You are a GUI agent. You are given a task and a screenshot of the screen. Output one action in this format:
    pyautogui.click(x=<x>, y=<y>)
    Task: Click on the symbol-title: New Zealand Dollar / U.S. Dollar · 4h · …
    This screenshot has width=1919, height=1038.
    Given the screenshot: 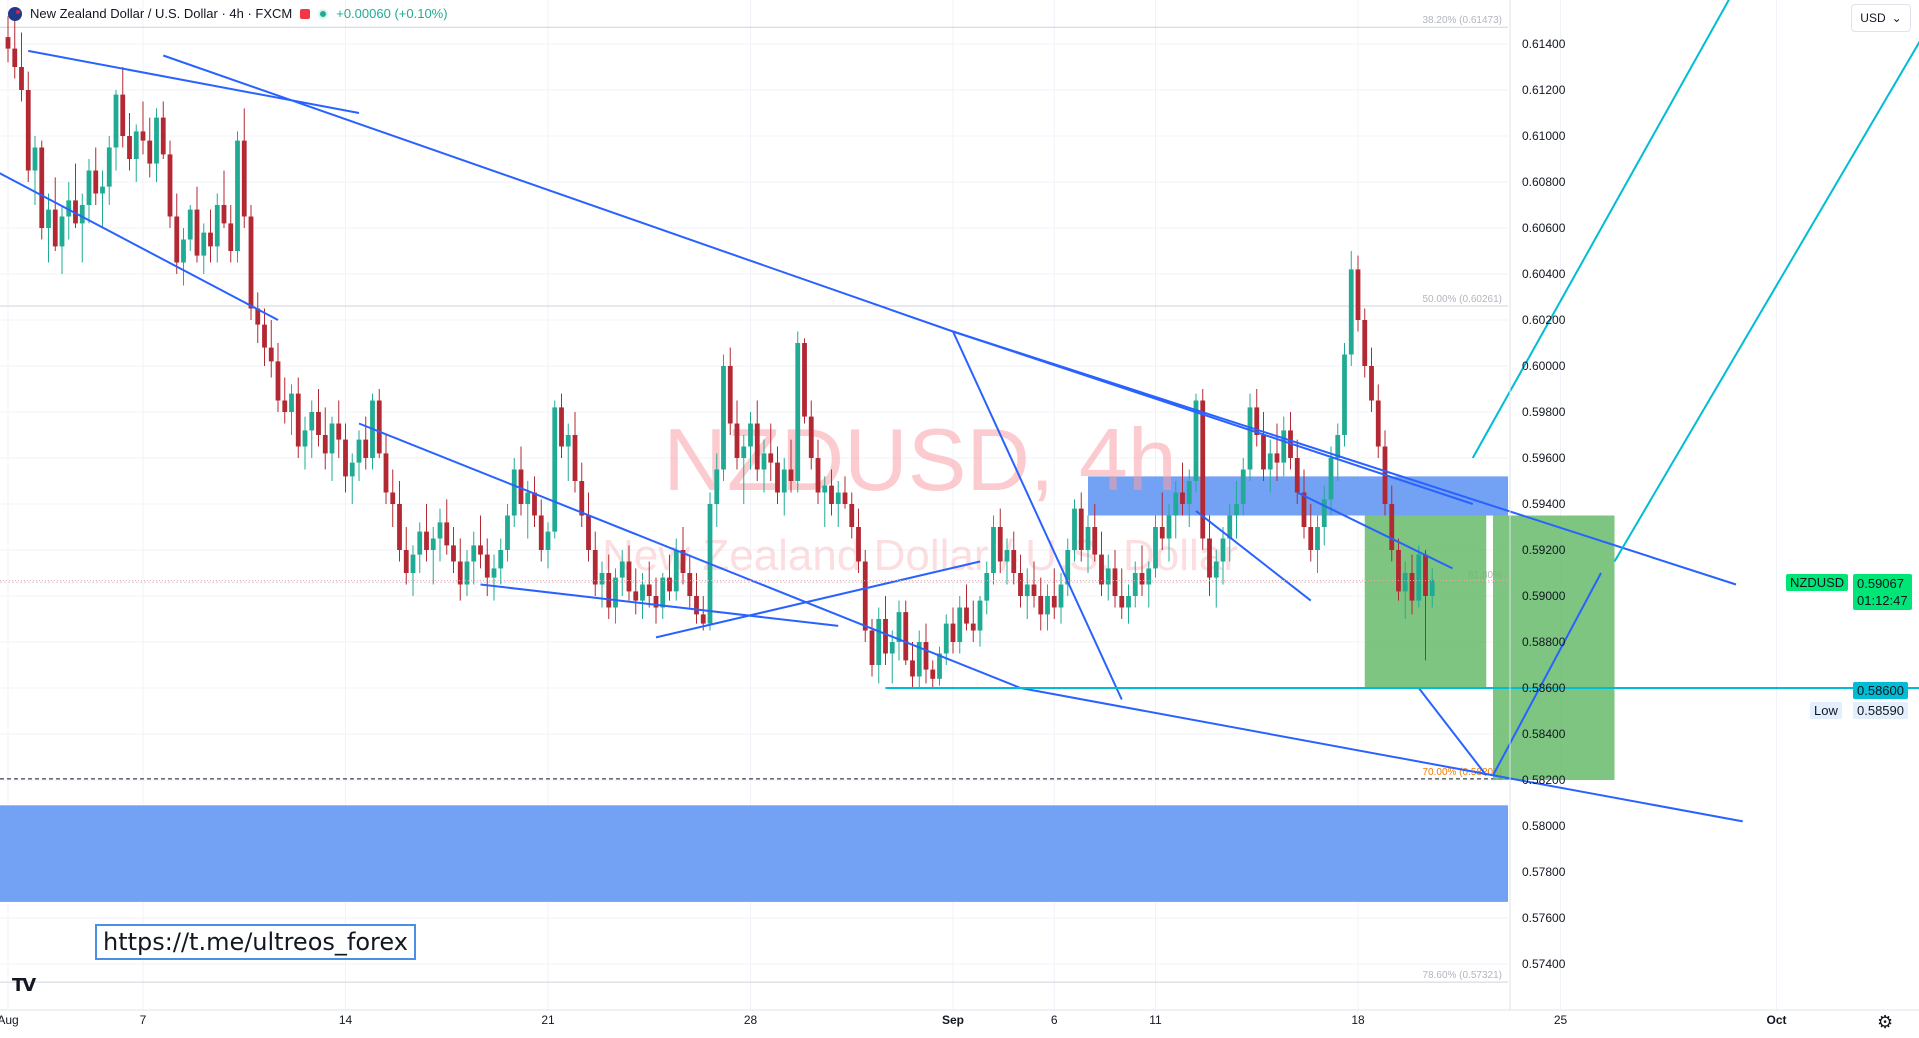 What is the action you would take?
    pyautogui.click(x=161, y=13)
    